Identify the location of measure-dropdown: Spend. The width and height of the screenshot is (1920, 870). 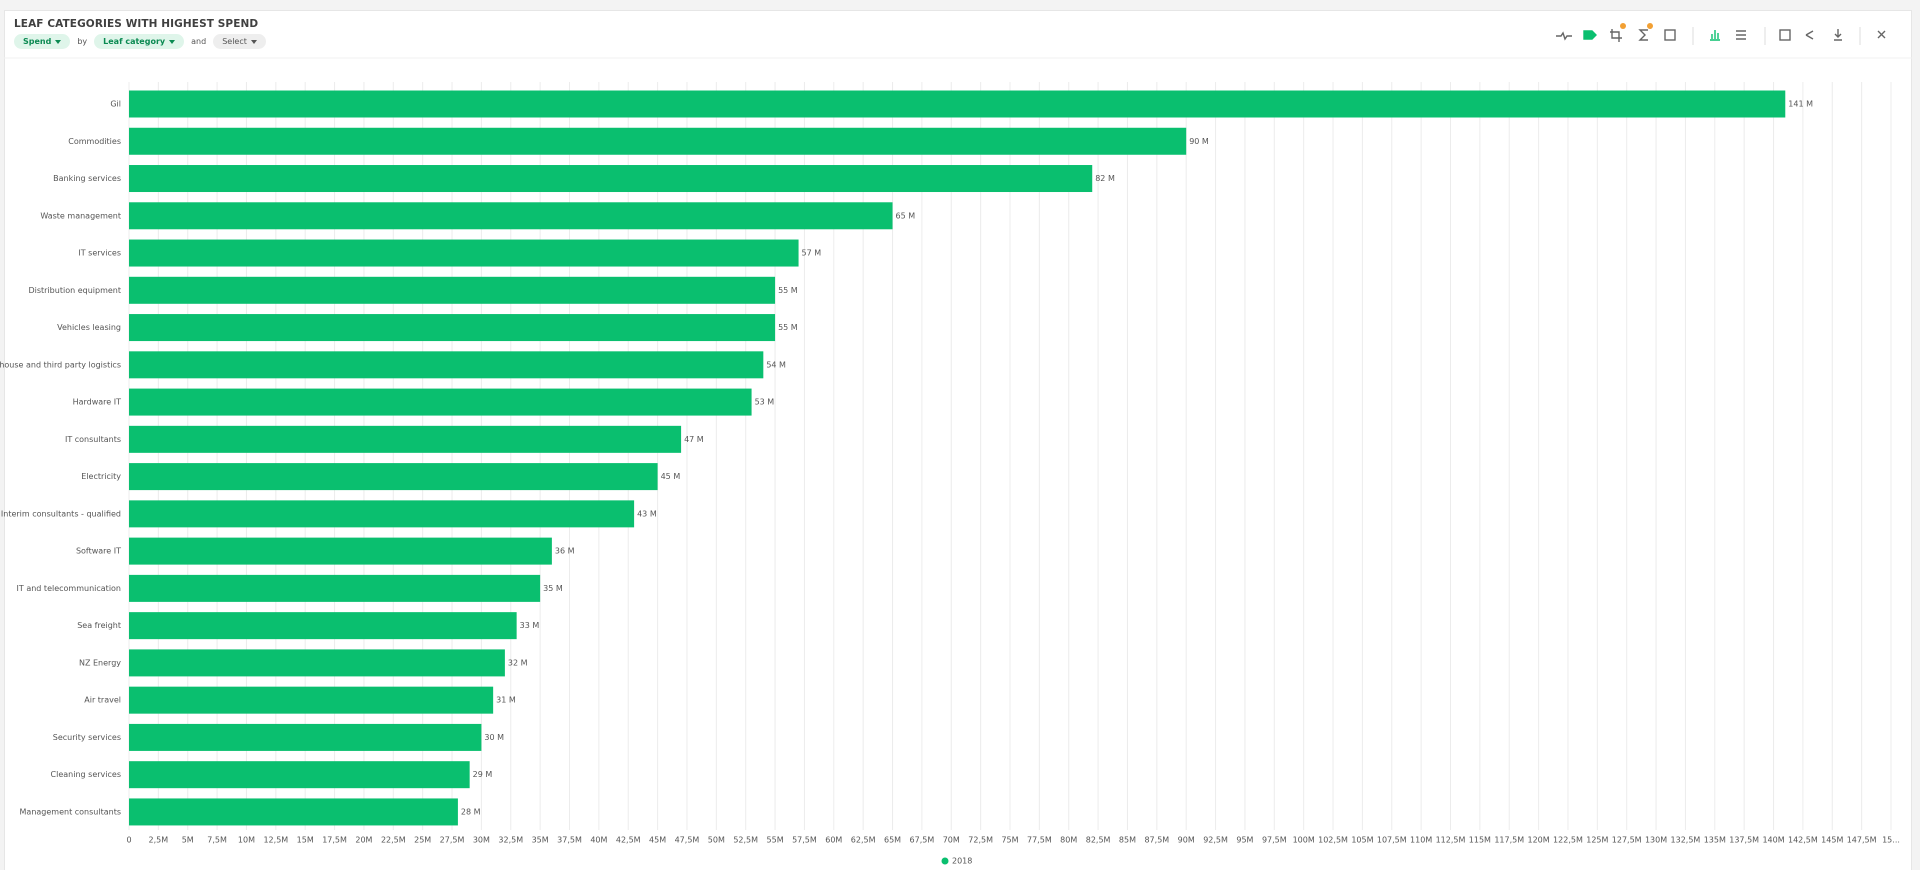
(42, 41).